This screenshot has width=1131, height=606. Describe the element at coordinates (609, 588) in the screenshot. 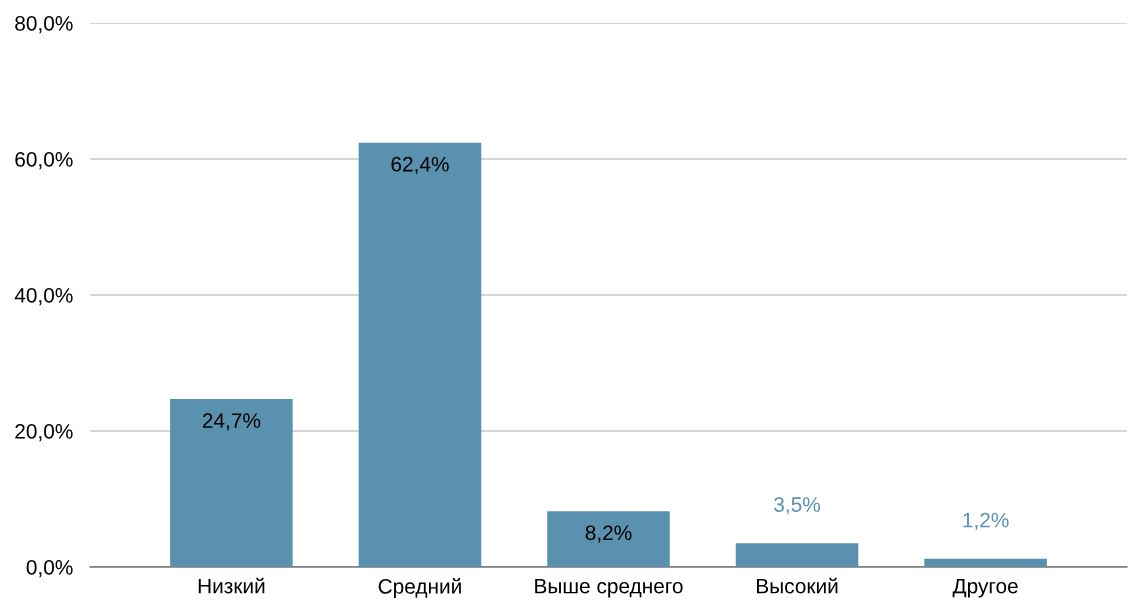

I see `x-tick-label: Выше среднего` at that location.